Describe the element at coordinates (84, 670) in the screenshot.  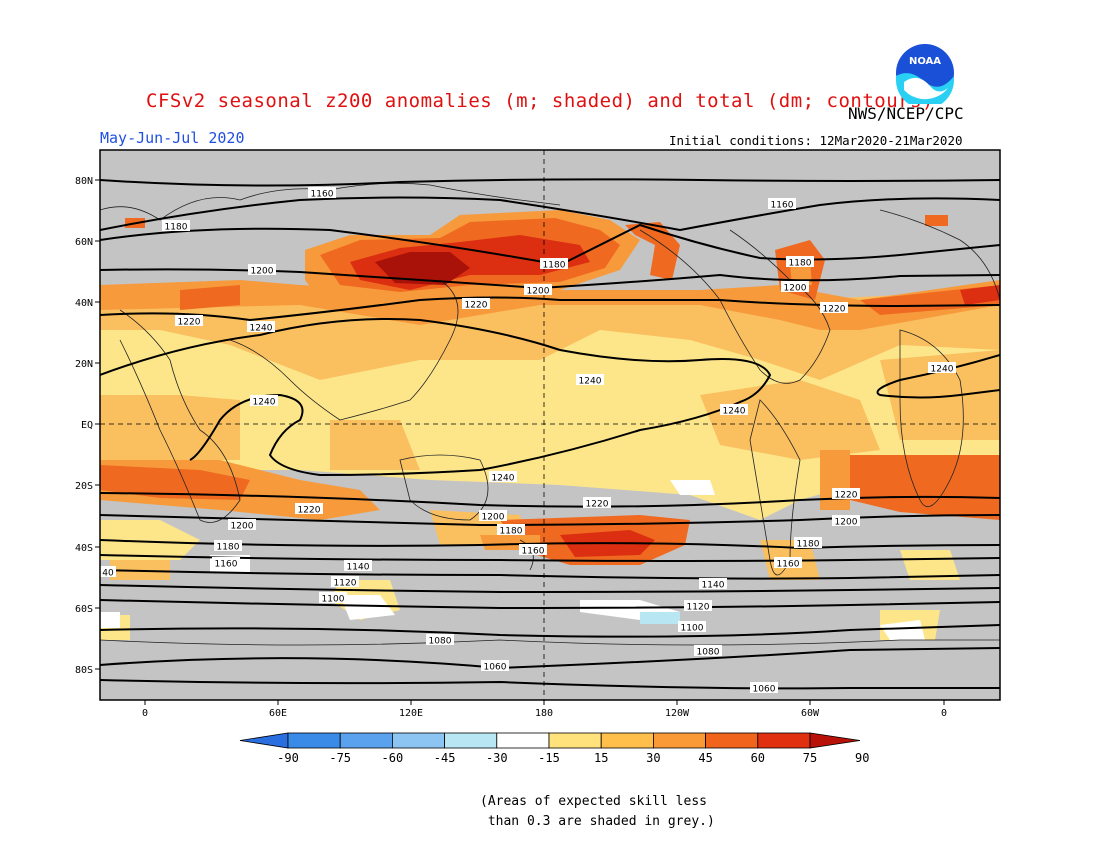
I see `lat-label-80s: 80S` at that location.